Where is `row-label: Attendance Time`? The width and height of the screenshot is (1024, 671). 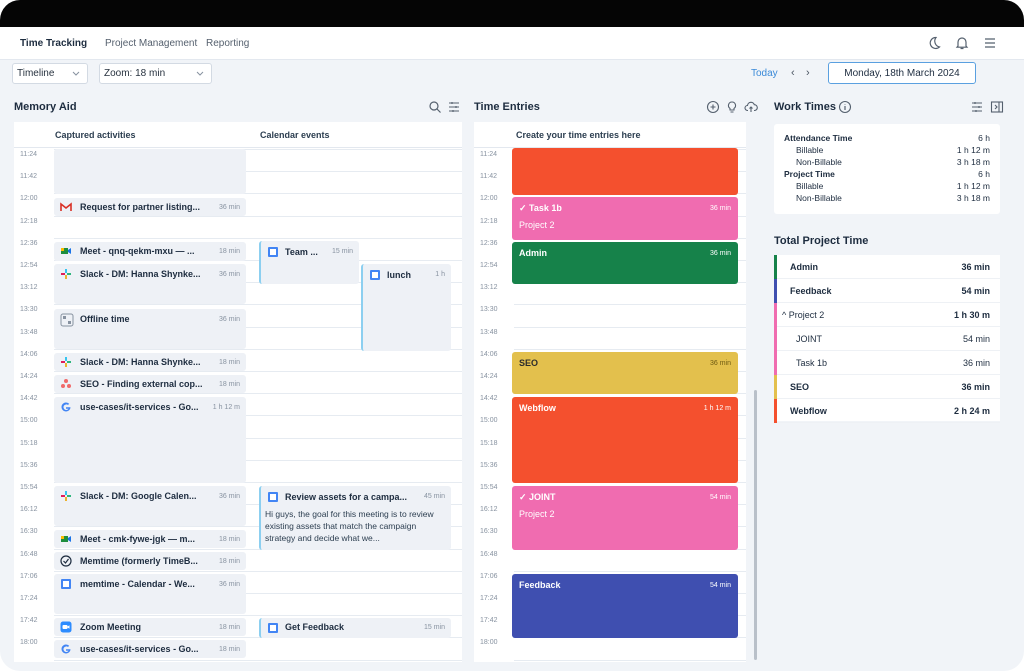 row-label: Attendance Time is located at coordinates (818, 138).